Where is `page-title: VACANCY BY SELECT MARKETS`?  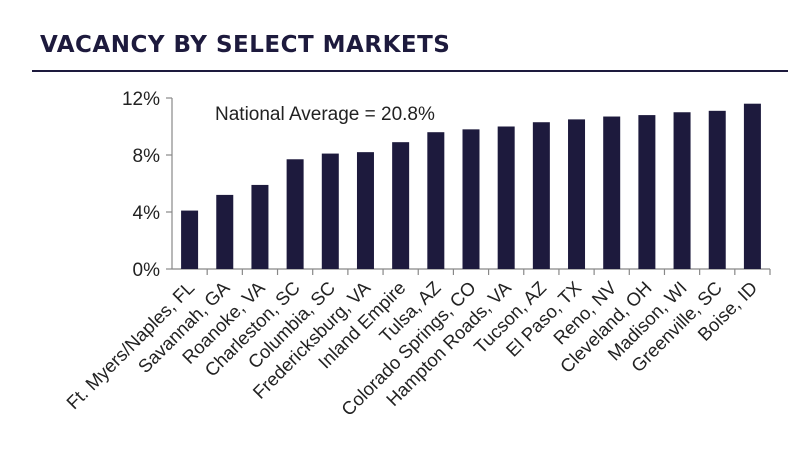 page-title: VACANCY BY SELECT MARKETS is located at coordinates (245, 45).